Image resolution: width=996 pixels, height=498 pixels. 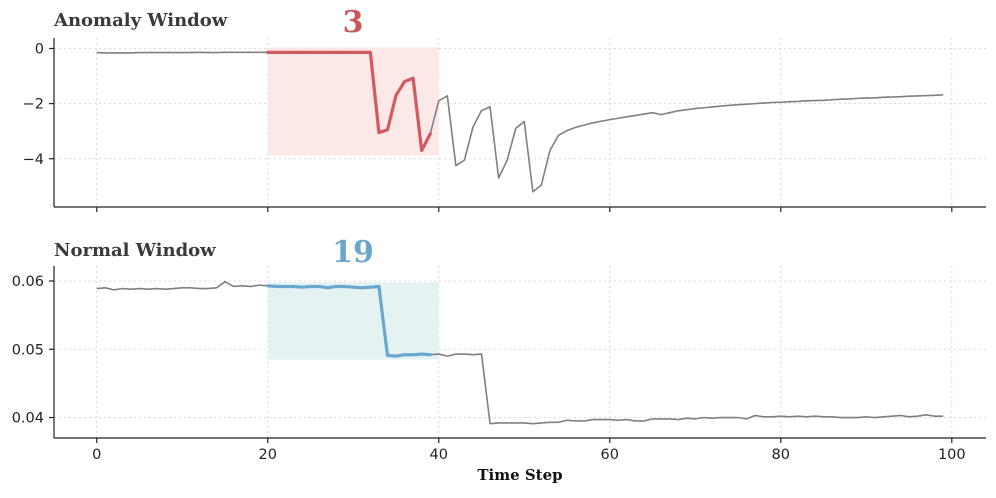 What do you see at coordinates (439, 455) in the screenshot?
I see `normal-x-tick-label: 40` at bounding box center [439, 455].